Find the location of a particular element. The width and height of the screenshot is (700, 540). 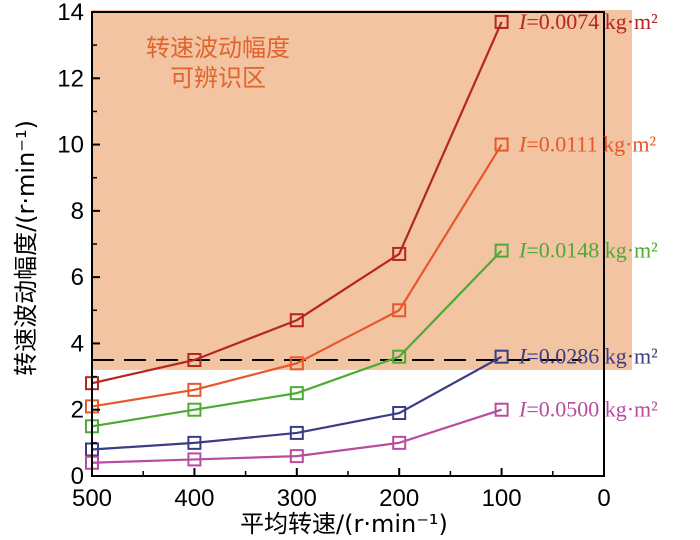

y-axis-title: 转速波动幅度/(r·min⁻¹) is located at coordinates (26, 248).